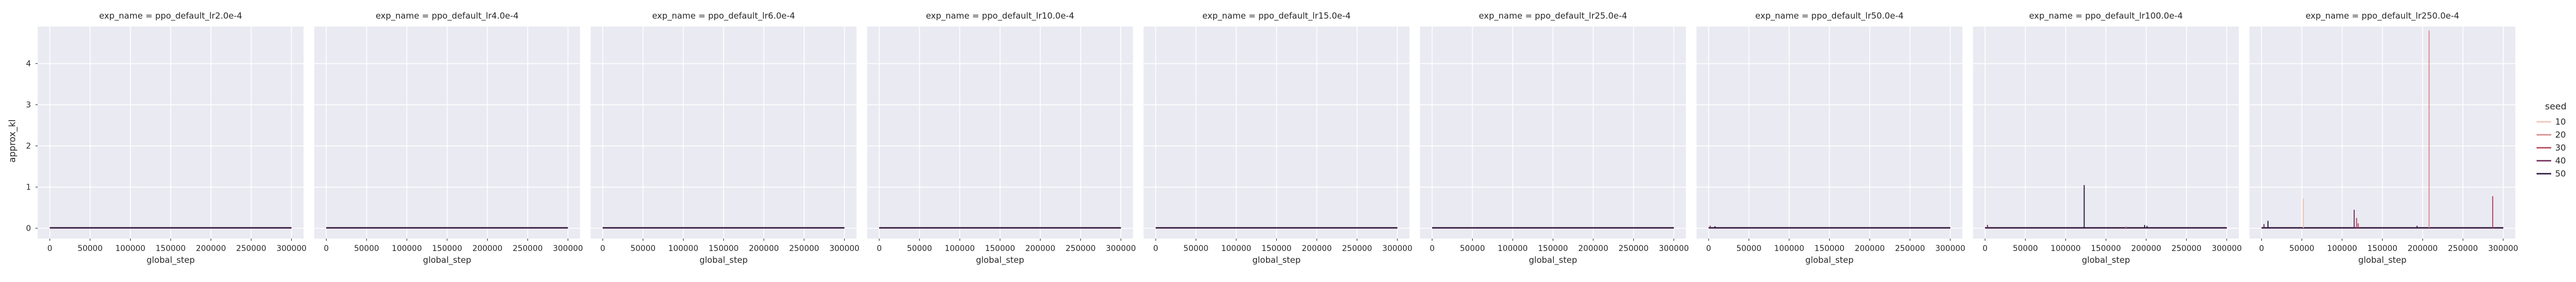  What do you see at coordinates (1276, 16) in the screenshot?
I see `panel-title: exp_name = ppo_default_lr15.0e-4` at bounding box center [1276, 16].